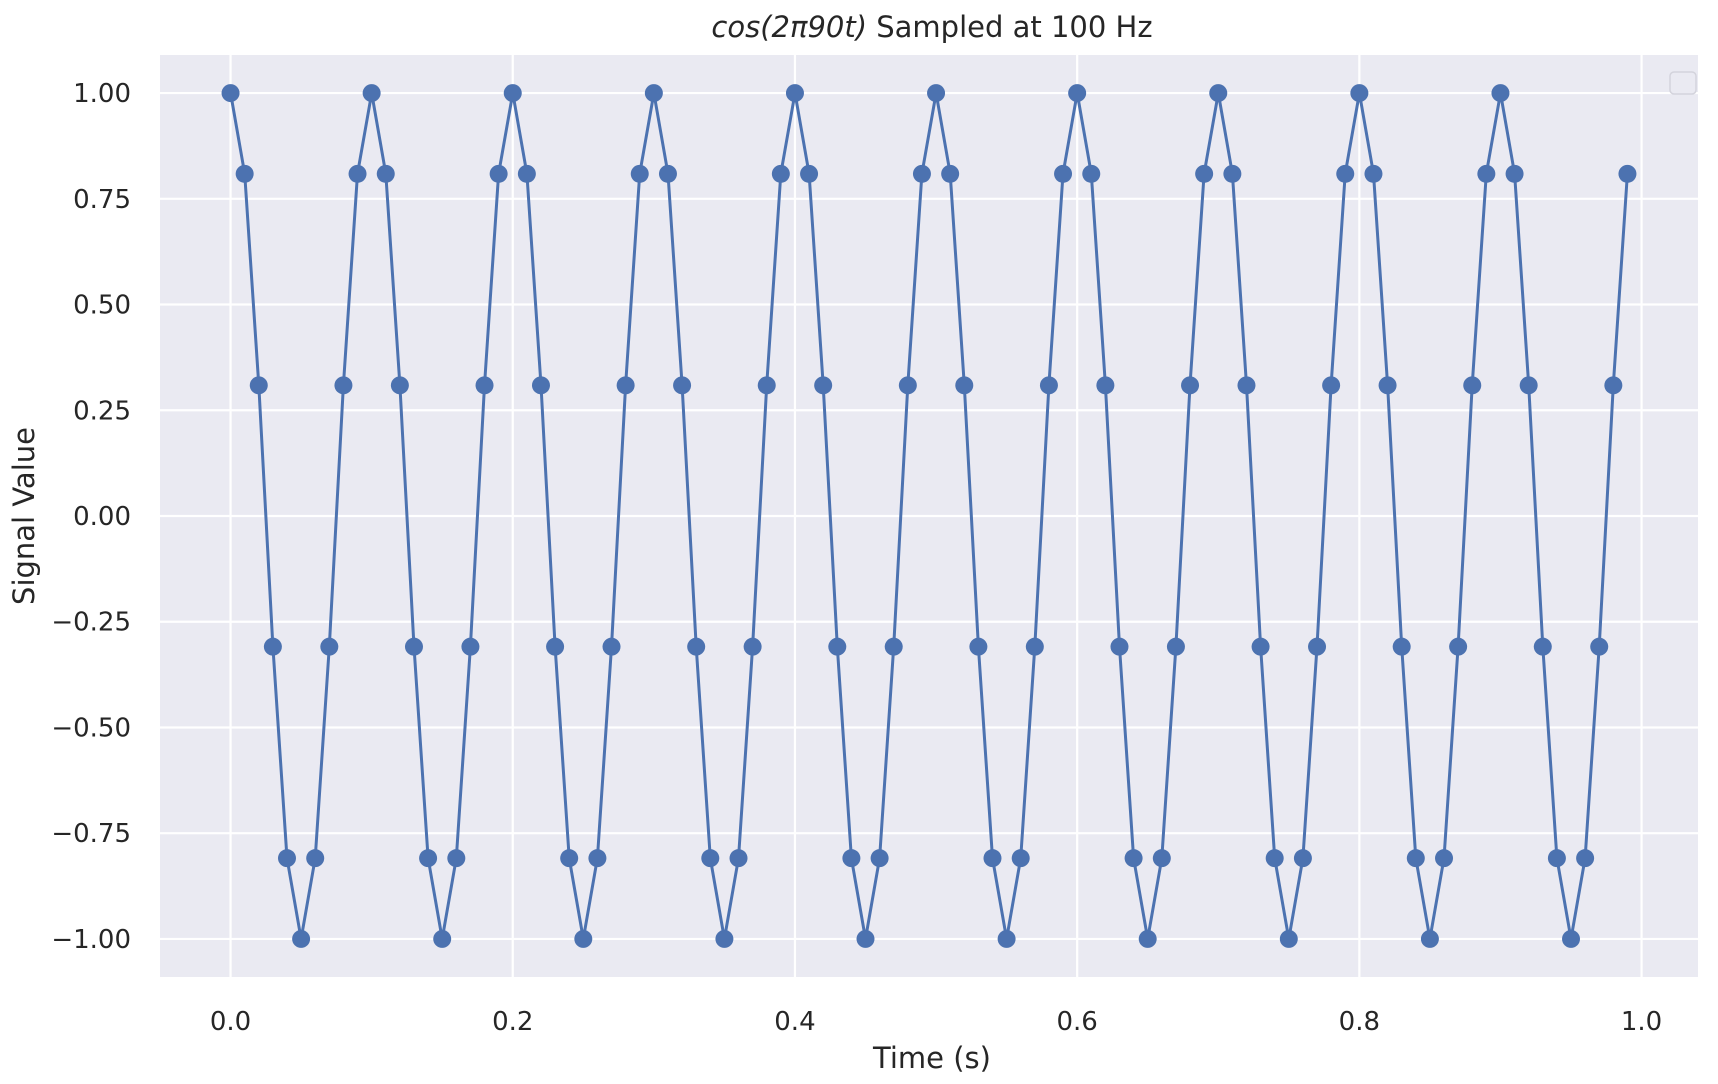  Describe the element at coordinates (102, 411) in the screenshot. I see `y-tick-label: 0.25` at that location.